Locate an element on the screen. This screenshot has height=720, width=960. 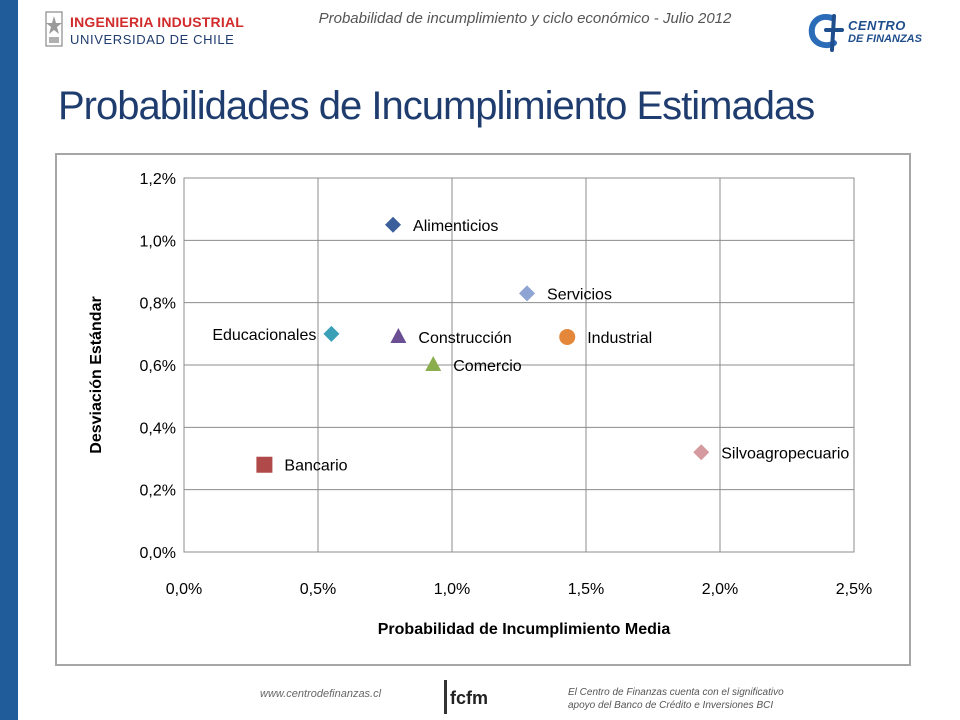
point-label-servicios: Servicios is located at coordinates (579, 294).